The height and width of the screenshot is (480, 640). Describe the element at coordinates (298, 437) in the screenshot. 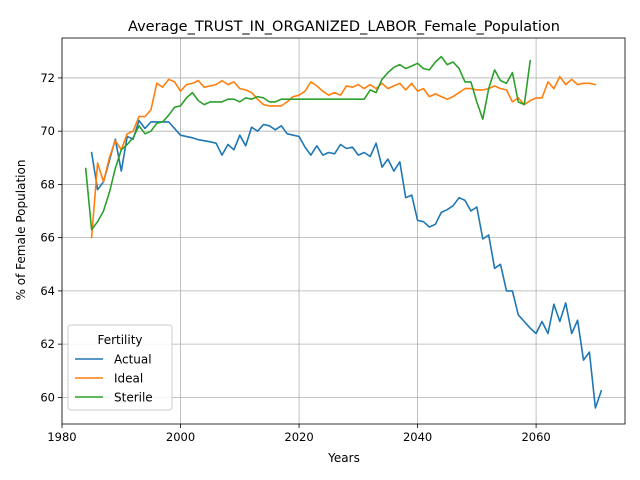

I see `x-tick-label: 2020` at that location.